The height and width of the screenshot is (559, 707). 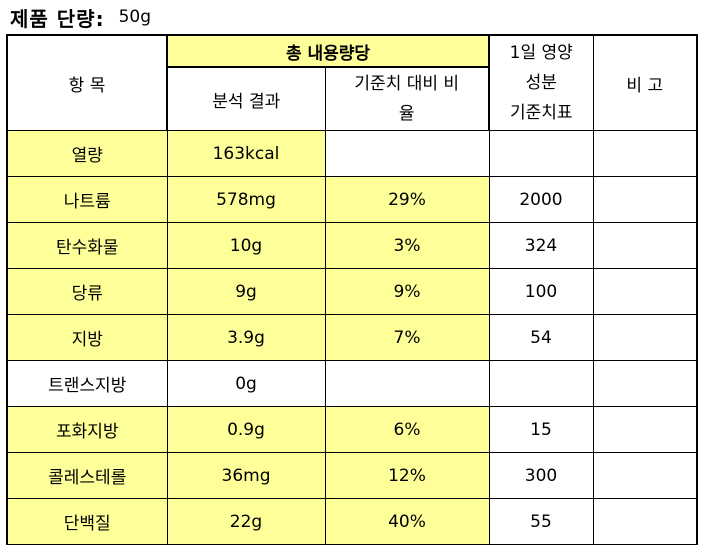 What do you see at coordinates (87, 199) in the screenshot?
I see `nutrient-name: 나트륨` at bounding box center [87, 199].